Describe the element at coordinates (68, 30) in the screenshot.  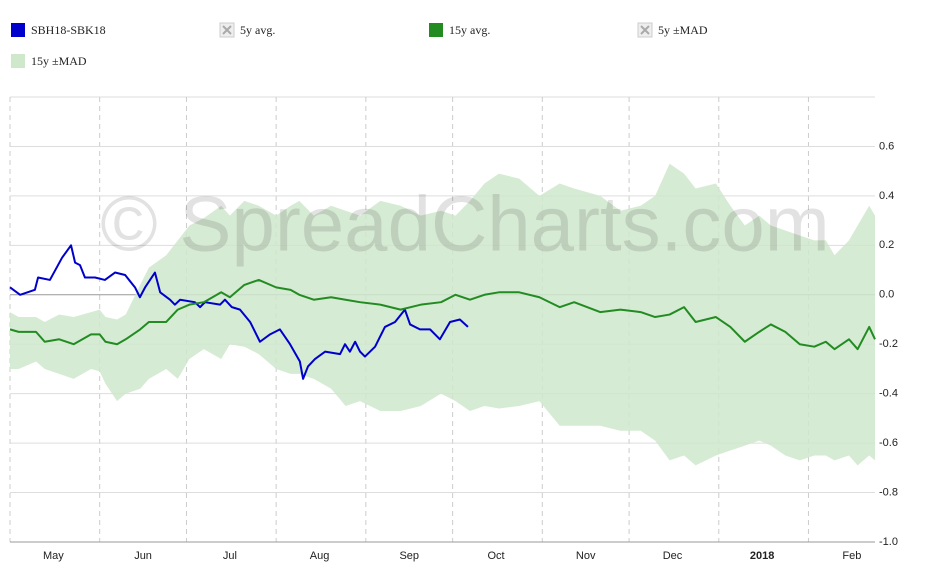
I see `legend-label: SBH18-SBK18` at that location.